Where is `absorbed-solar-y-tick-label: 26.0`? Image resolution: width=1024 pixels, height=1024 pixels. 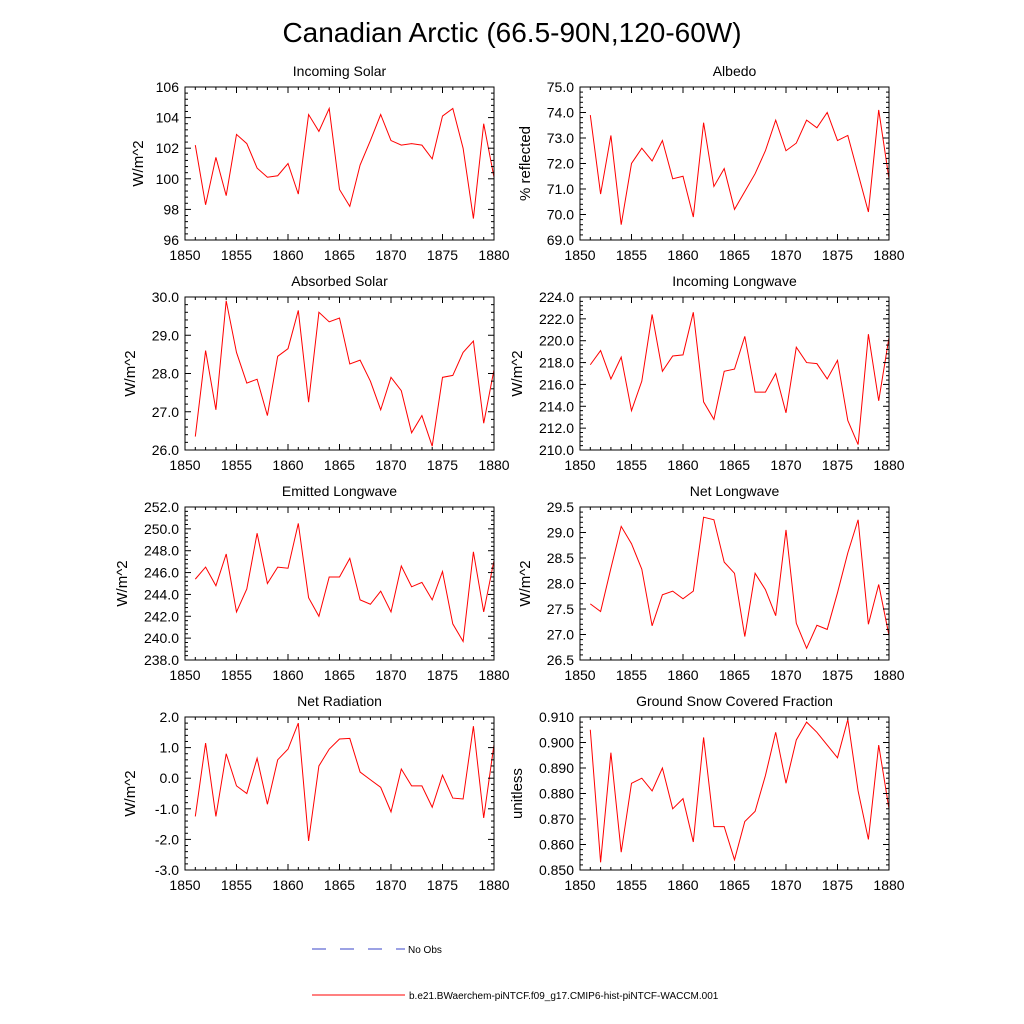
absorbed-solar-y-tick-label: 26.0 is located at coordinates (165, 450).